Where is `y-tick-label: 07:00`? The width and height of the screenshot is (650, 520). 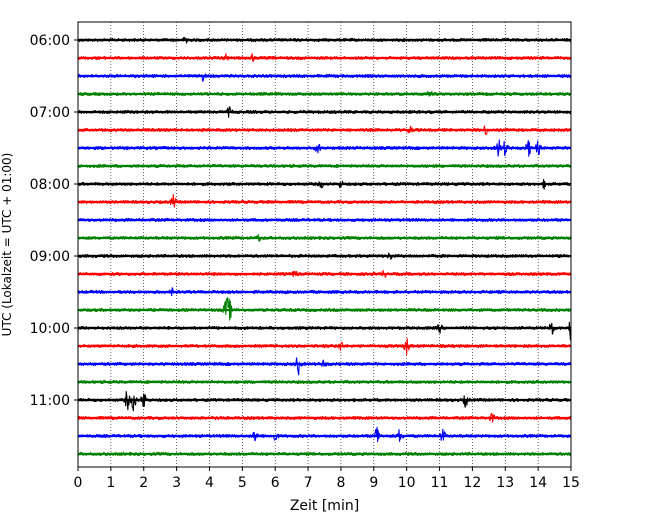
y-tick-label: 07:00 is located at coordinates (50, 113).